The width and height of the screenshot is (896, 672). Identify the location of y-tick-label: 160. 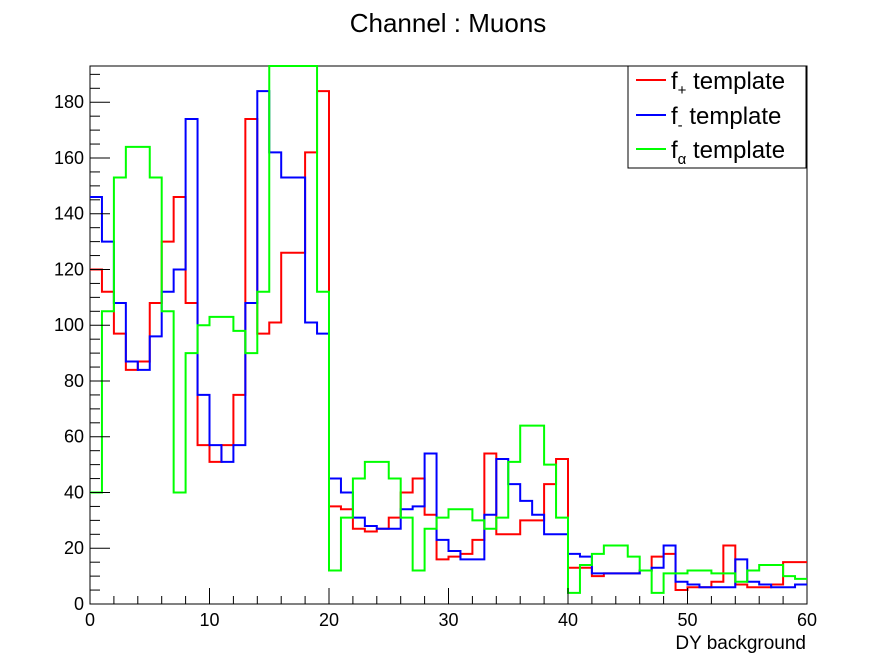
(69, 158).